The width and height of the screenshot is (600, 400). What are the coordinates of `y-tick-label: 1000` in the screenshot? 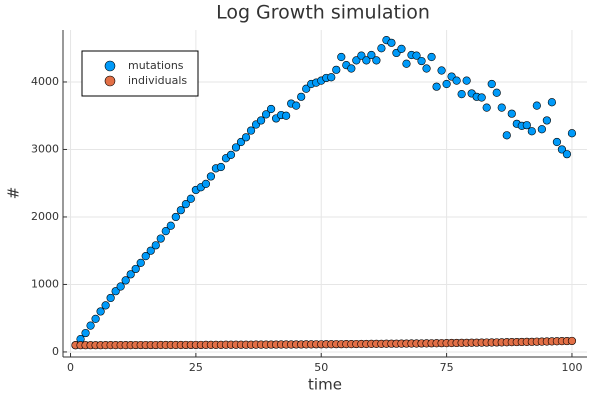 It's located at (45, 283).